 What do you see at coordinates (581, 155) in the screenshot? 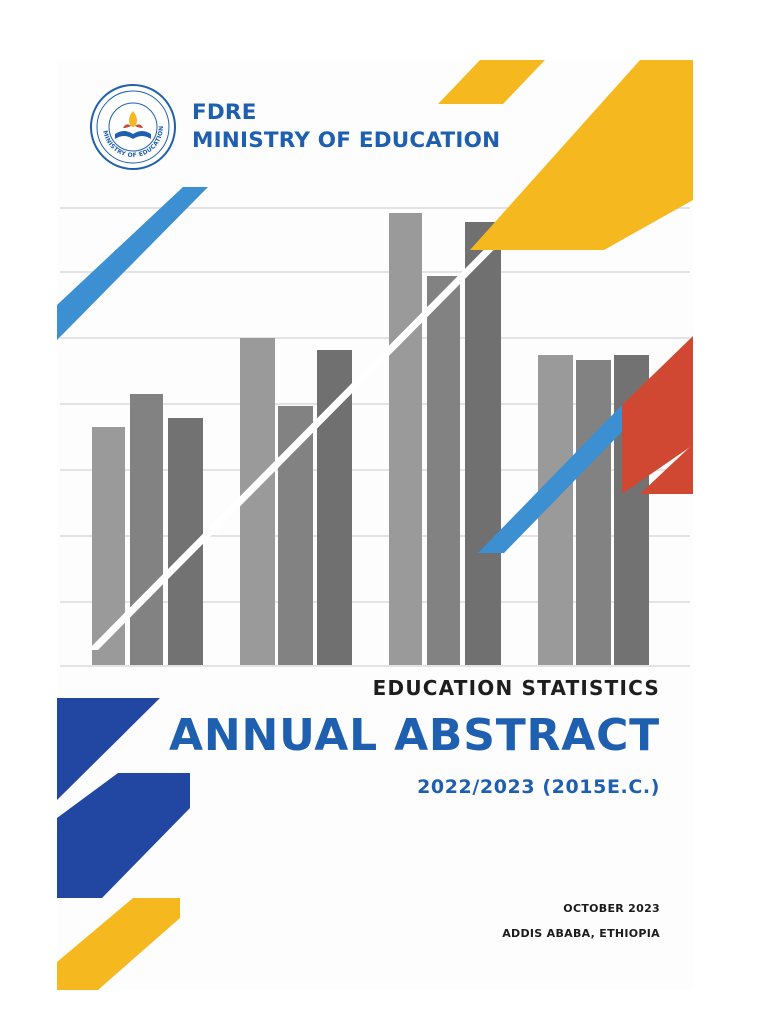
I see `yellow-band-main` at bounding box center [581, 155].